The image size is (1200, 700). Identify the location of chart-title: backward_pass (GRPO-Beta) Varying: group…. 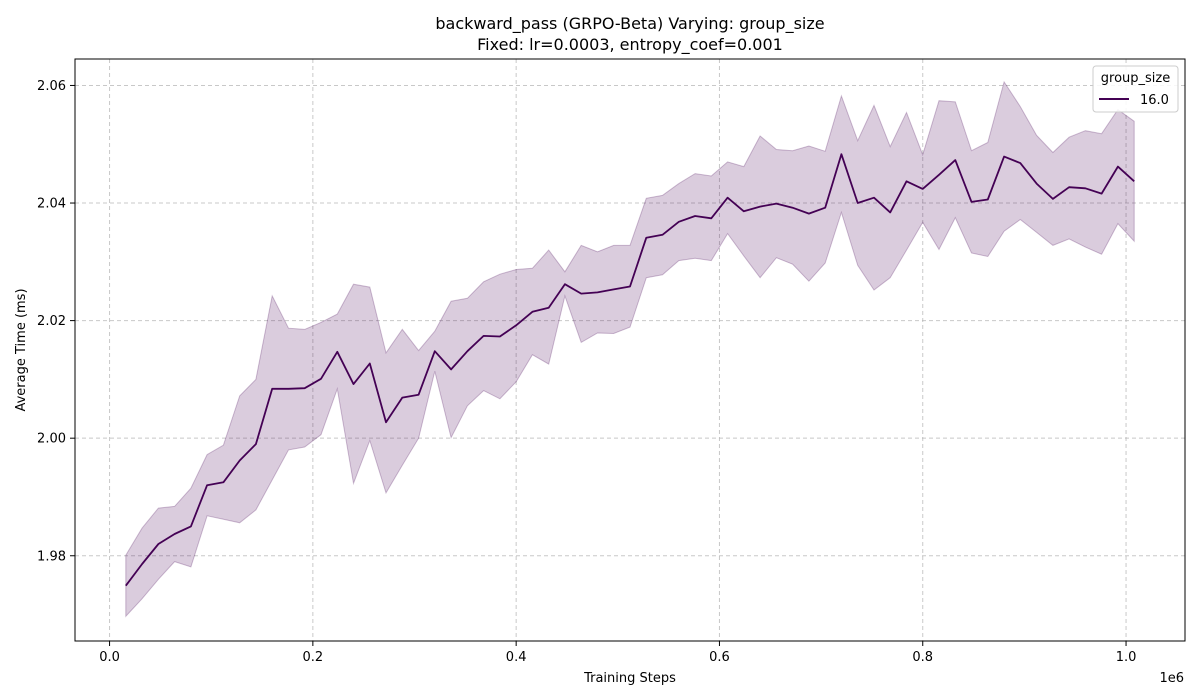
(629, 24).